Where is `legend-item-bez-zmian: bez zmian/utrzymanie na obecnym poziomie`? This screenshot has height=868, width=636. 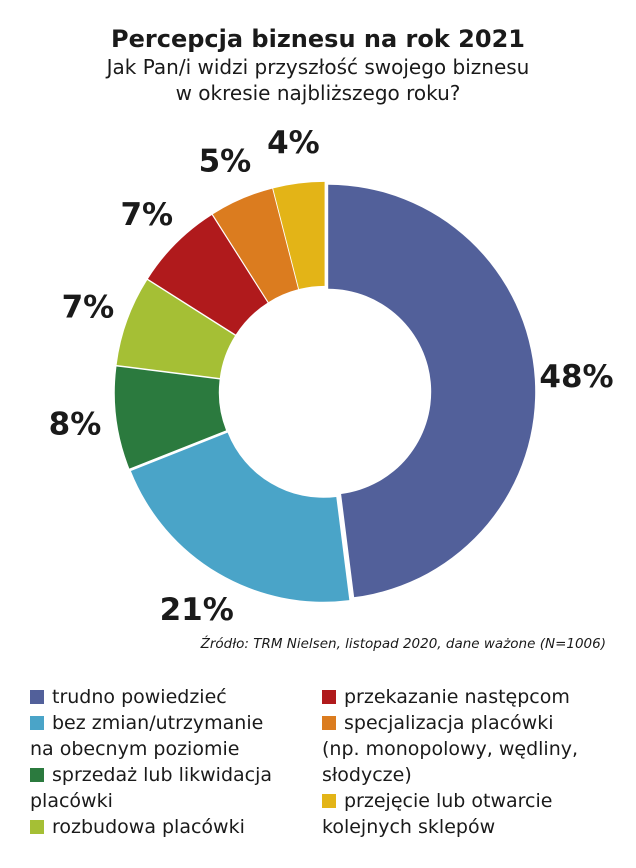 legend-item-bez-zmian: bez zmian/utrzymanie na obecnym poziomie is located at coordinates (175, 736).